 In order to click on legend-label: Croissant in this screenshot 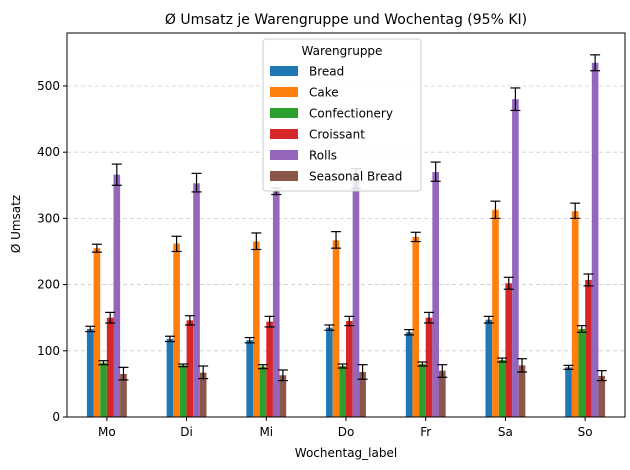, I will do `click(337, 135)`.